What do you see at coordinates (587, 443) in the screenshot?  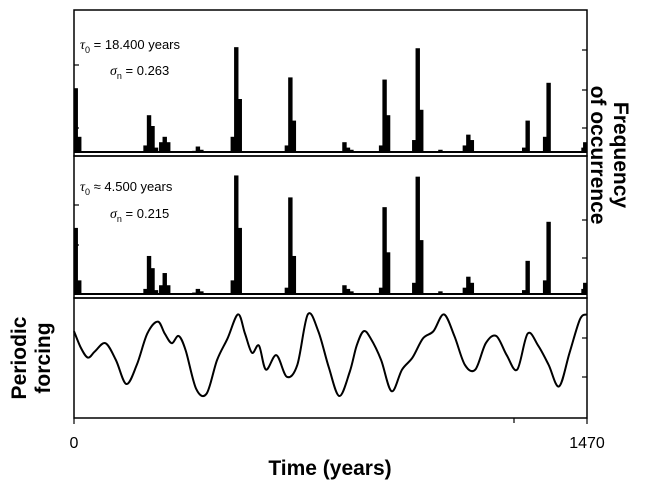 I see `x-tick-label-1470: 1470` at bounding box center [587, 443].